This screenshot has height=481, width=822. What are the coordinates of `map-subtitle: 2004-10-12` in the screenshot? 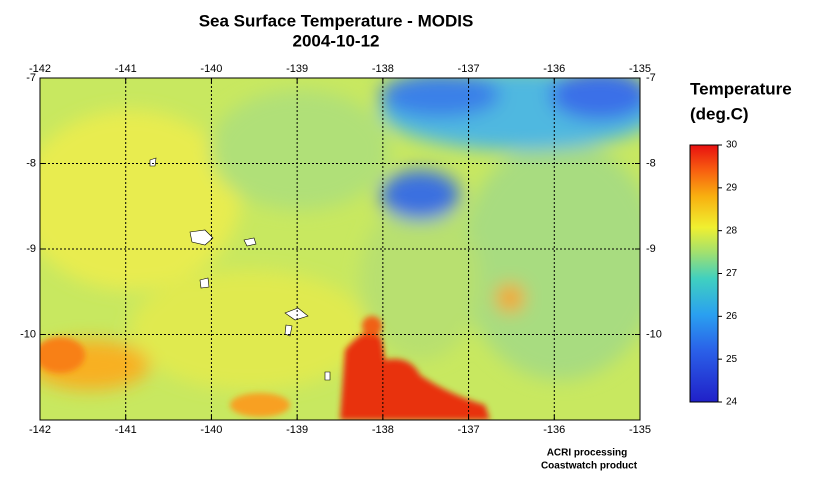 It's located at (336, 40).